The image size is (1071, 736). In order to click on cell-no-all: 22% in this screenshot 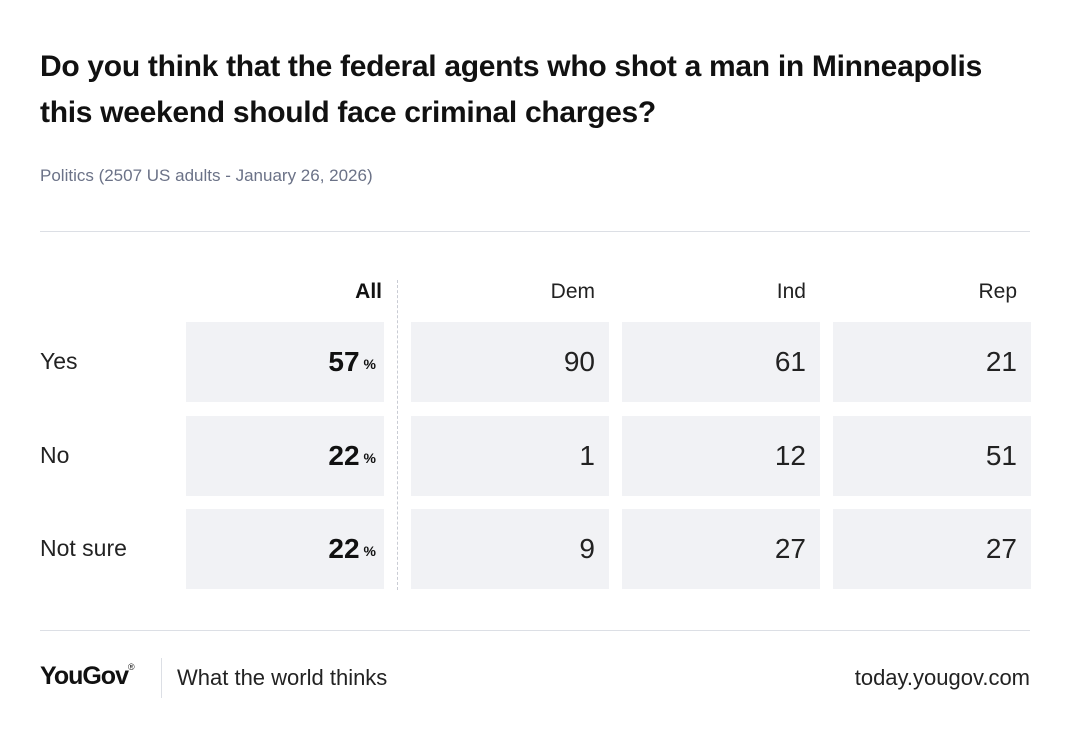, I will do `click(285, 456)`.